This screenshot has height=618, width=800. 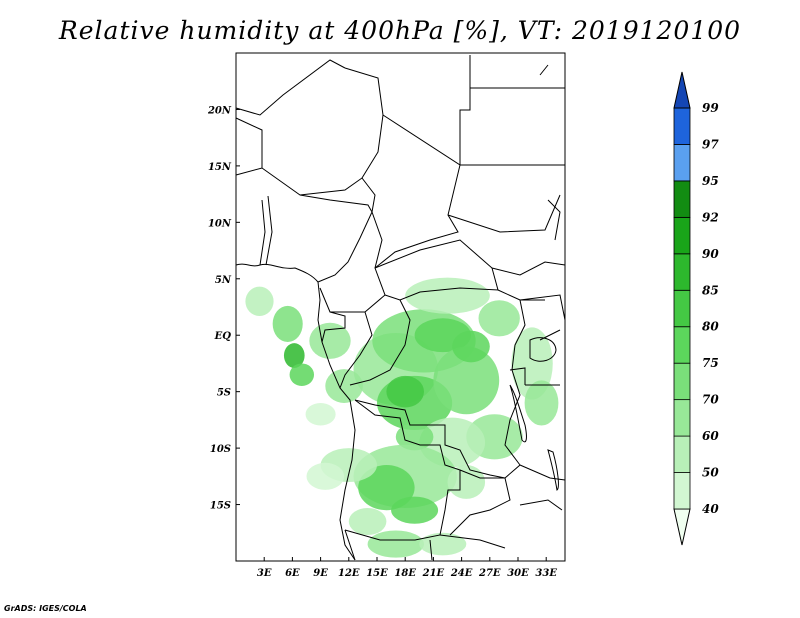 I want to click on grads-credit: GrADS: IGES/COLA, so click(x=45, y=608).